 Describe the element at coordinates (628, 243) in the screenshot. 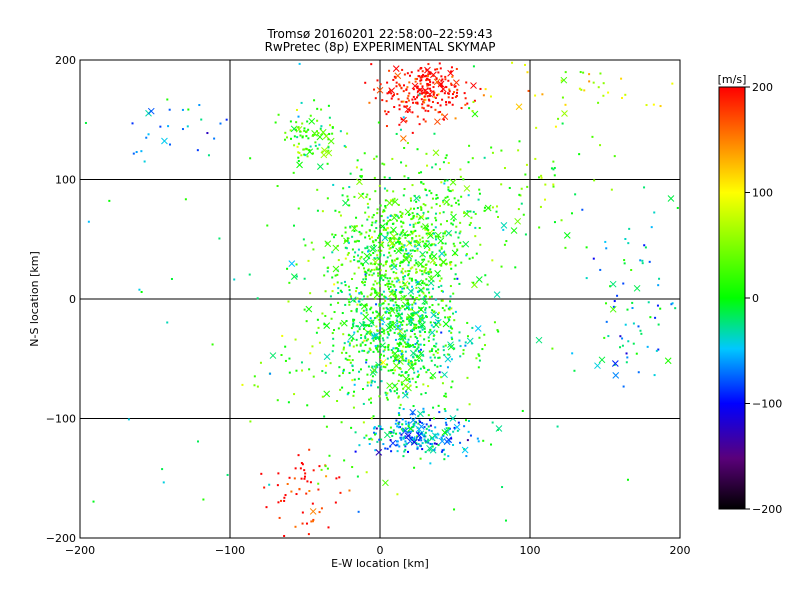

I see `data-point-2071` at that location.